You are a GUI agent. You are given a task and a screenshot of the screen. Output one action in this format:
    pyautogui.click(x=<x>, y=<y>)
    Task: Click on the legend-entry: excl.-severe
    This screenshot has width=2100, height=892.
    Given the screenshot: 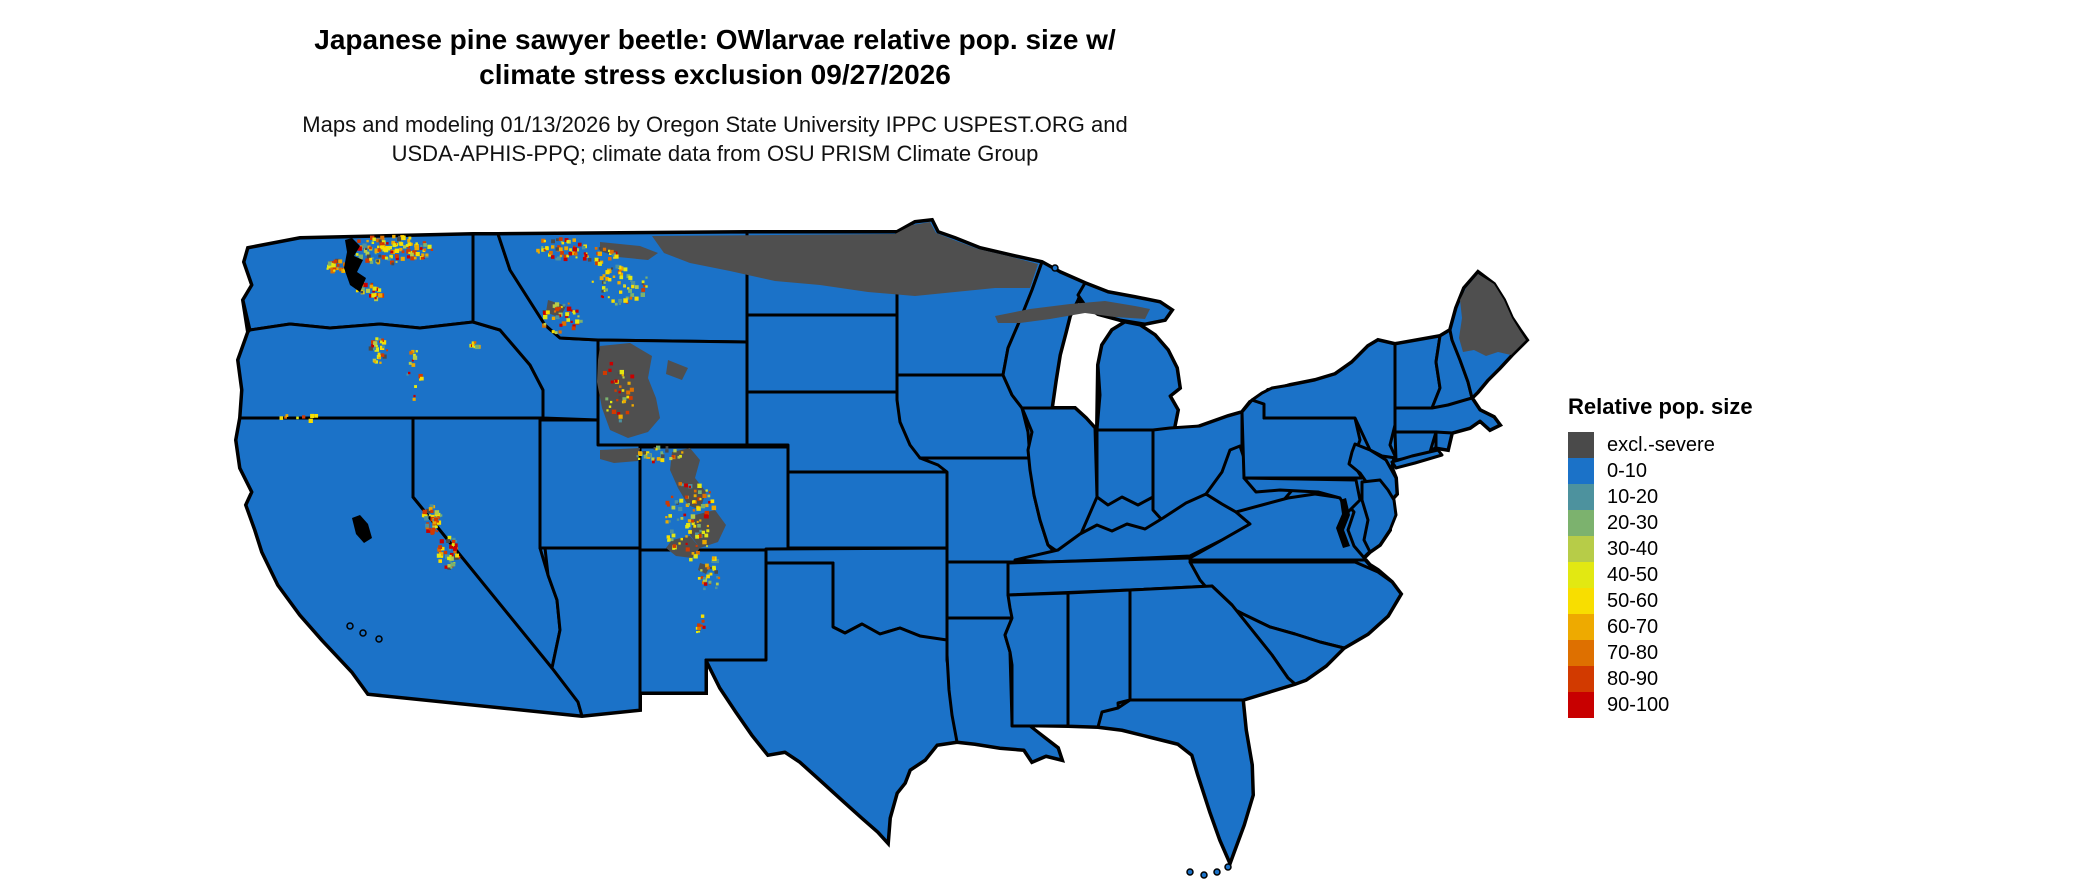 What is the action you would take?
    pyautogui.click(x=1660, y=445)
    